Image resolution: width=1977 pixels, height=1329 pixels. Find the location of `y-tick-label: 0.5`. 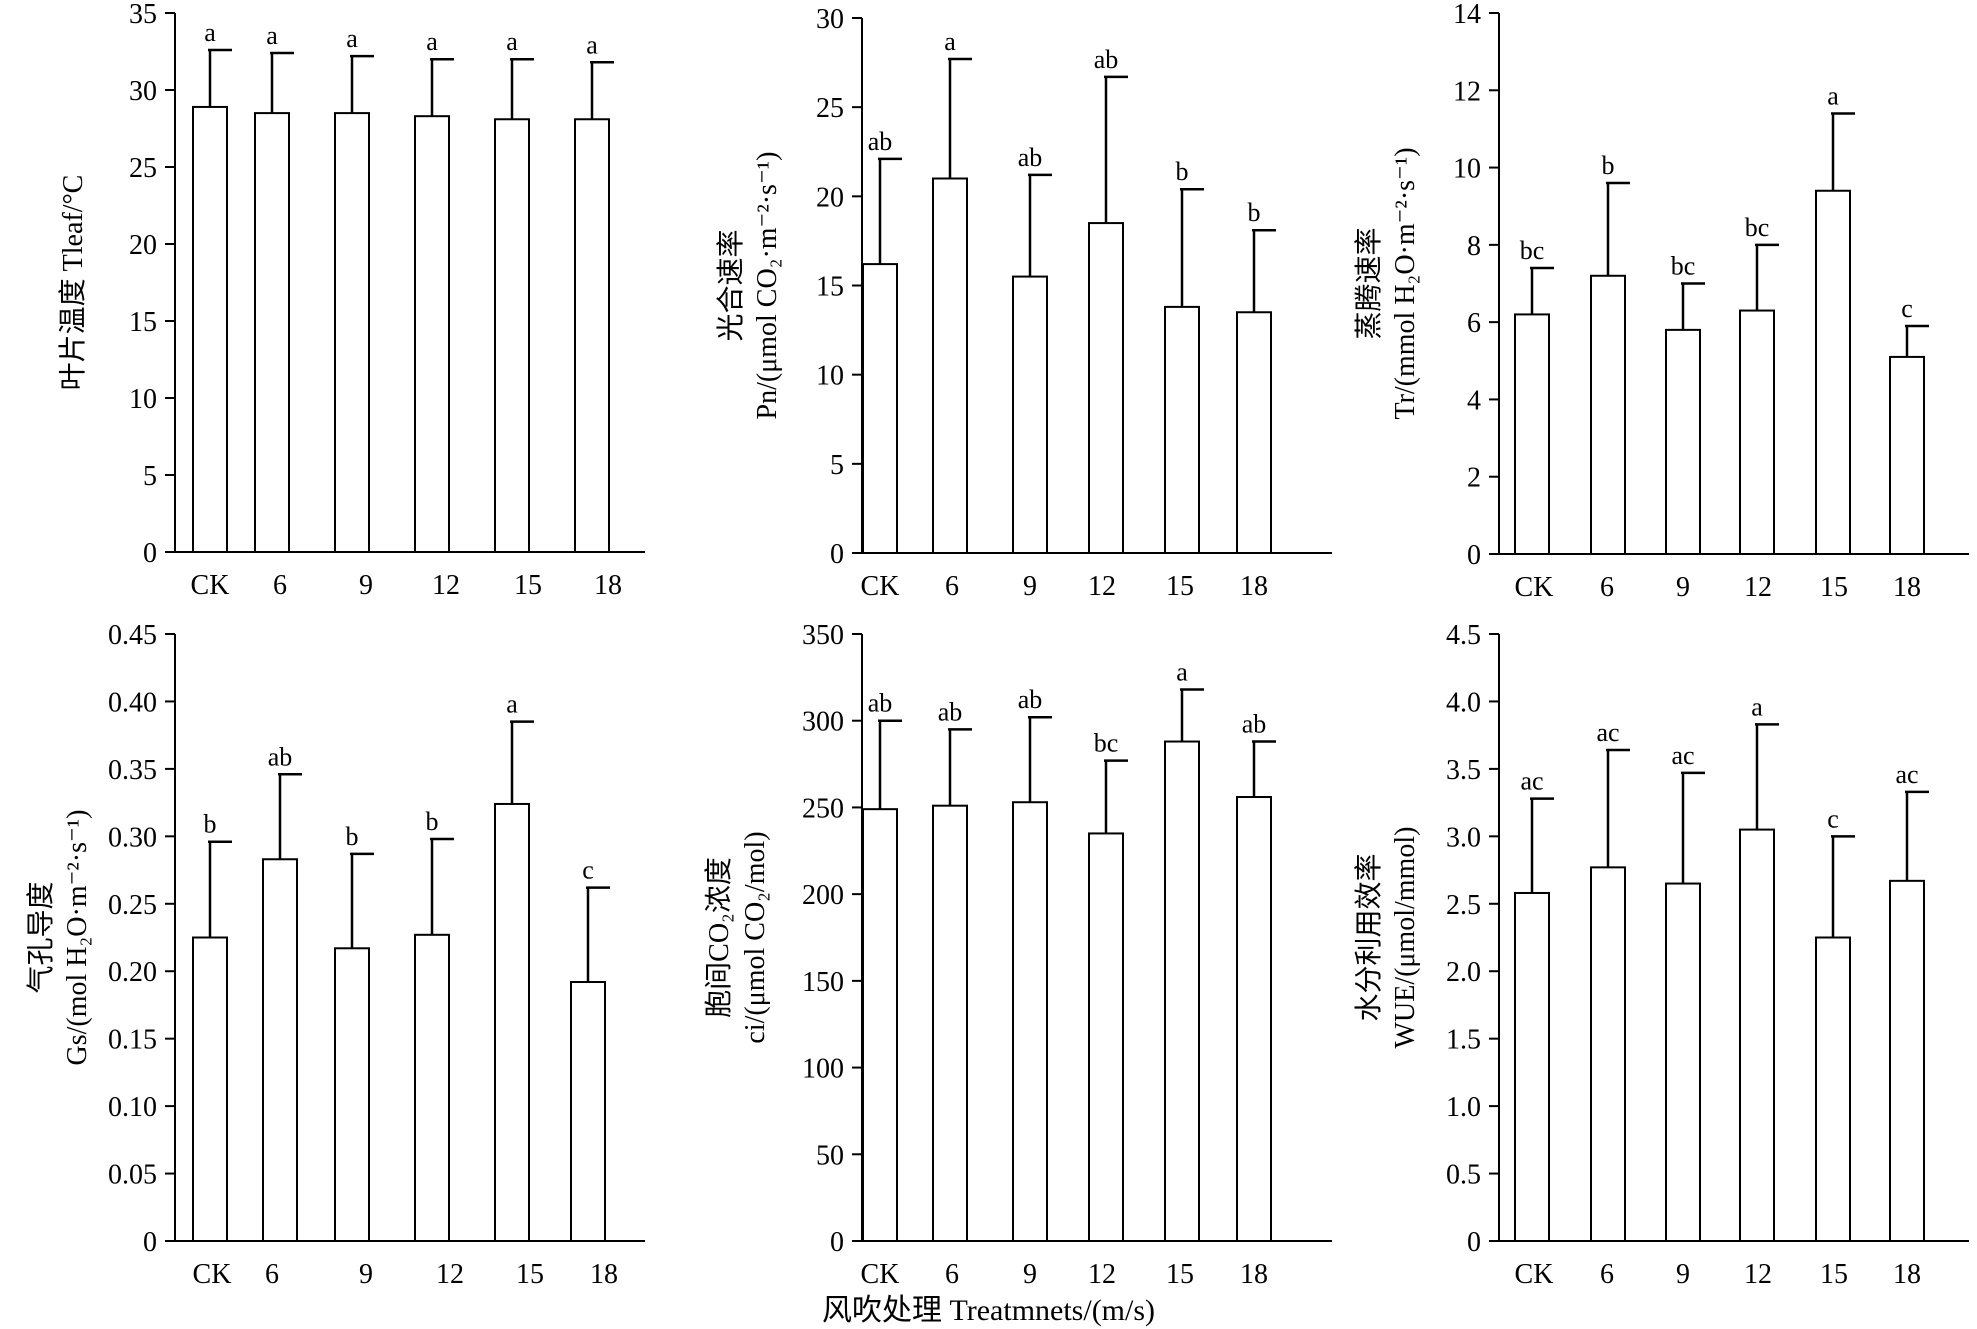

y-tick-label: 0.5 is located at coordinates (1463, 1175).